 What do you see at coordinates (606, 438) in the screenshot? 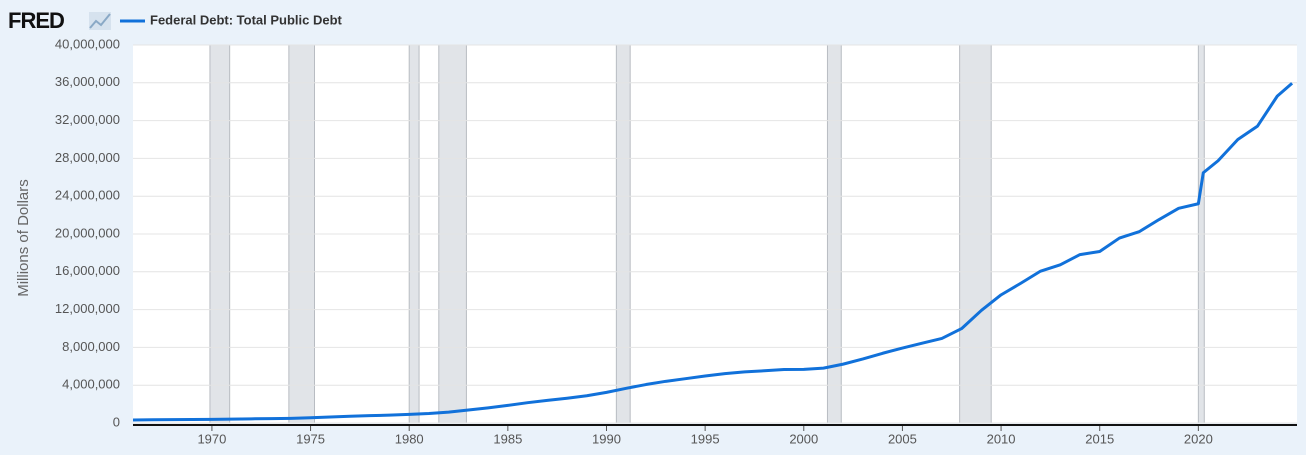
I see `x-tick-label: 1990` at bounding box center [606, 438].